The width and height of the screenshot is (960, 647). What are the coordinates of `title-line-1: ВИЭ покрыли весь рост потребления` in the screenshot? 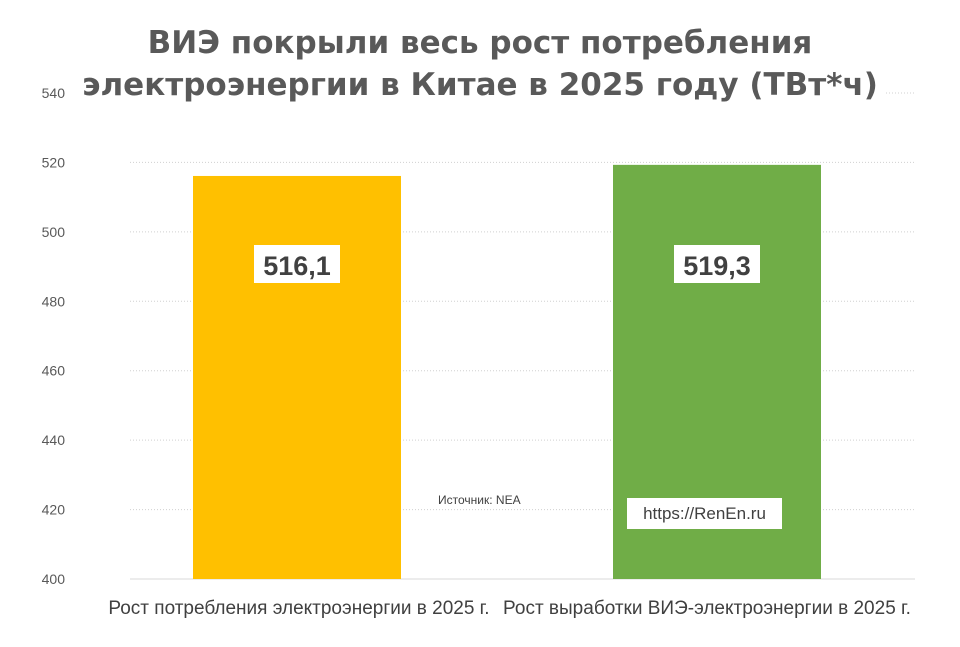 It's located at (480, 43).